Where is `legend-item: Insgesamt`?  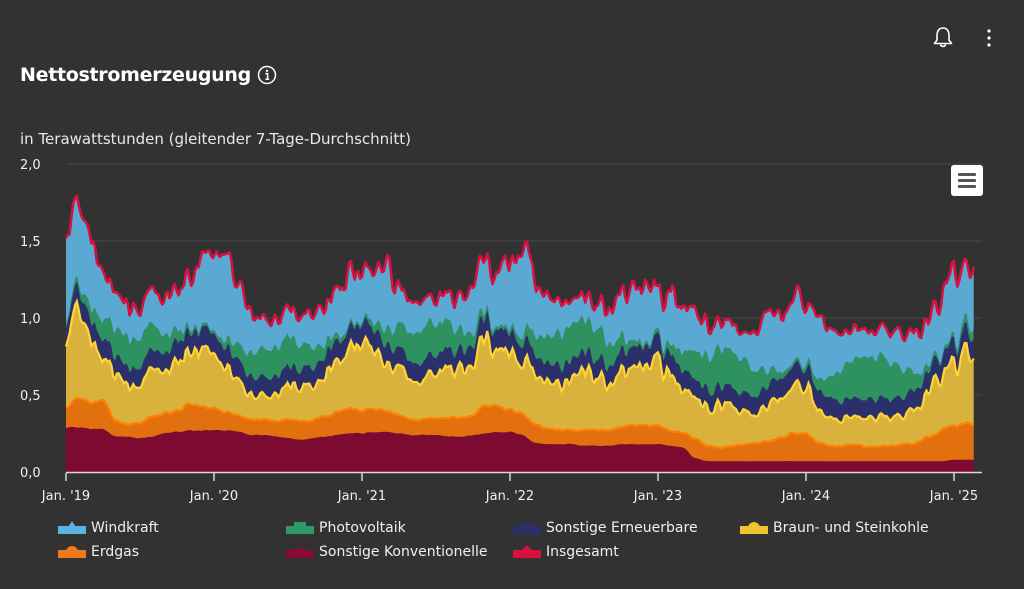
legend-item: Insgesamt is located at coordinates (566, 552).